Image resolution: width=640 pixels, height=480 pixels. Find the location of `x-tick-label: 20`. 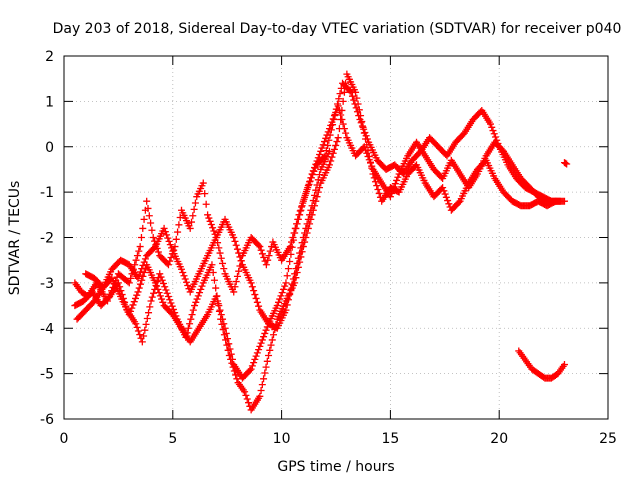

x-tick-label: 20 is located at coordinates (499, 439).